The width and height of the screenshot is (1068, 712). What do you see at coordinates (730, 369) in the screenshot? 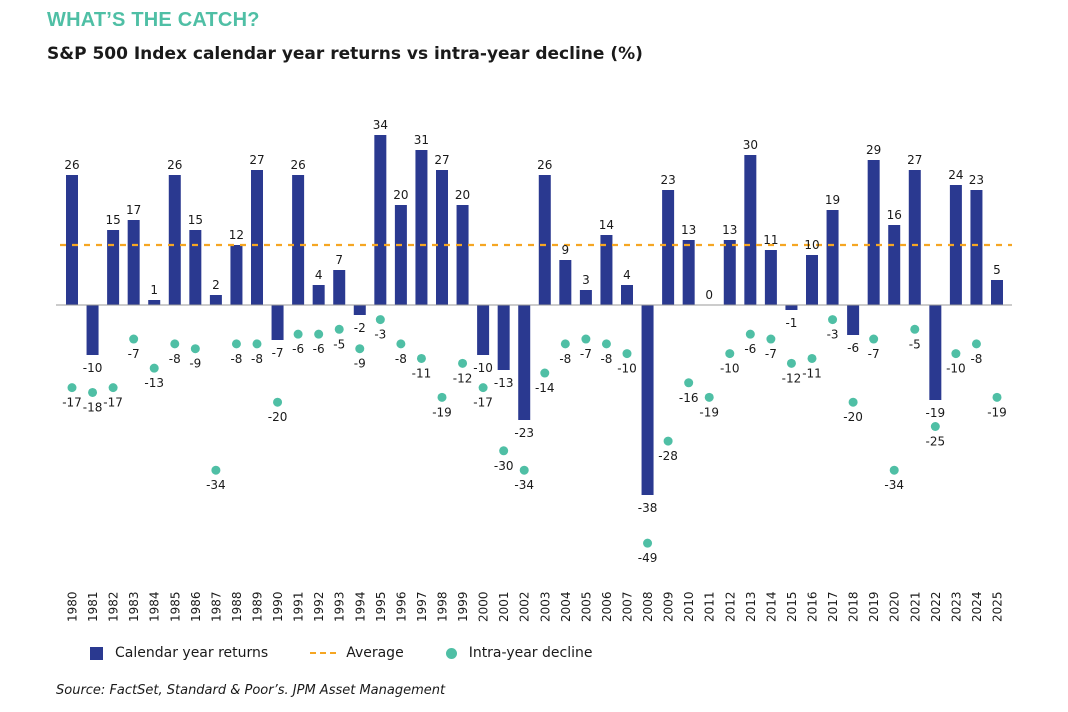
I see `decline-label-2012: -10` at bounding box center [730, 369].